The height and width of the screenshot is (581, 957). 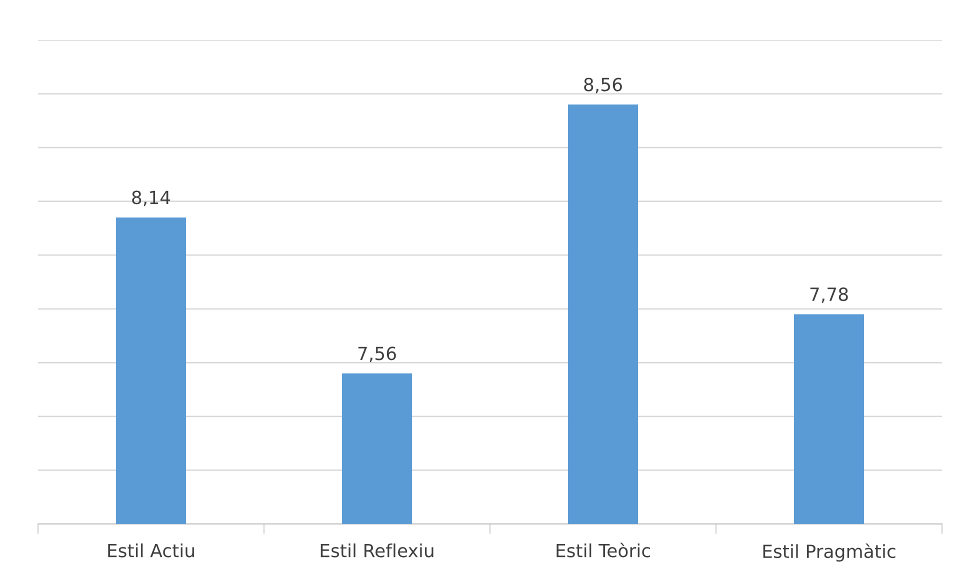 What do you see at coordinates (151, 550) in the screenshot?
I see `x-tick-label: Estil Actiu` at bounding box center [151, 550].